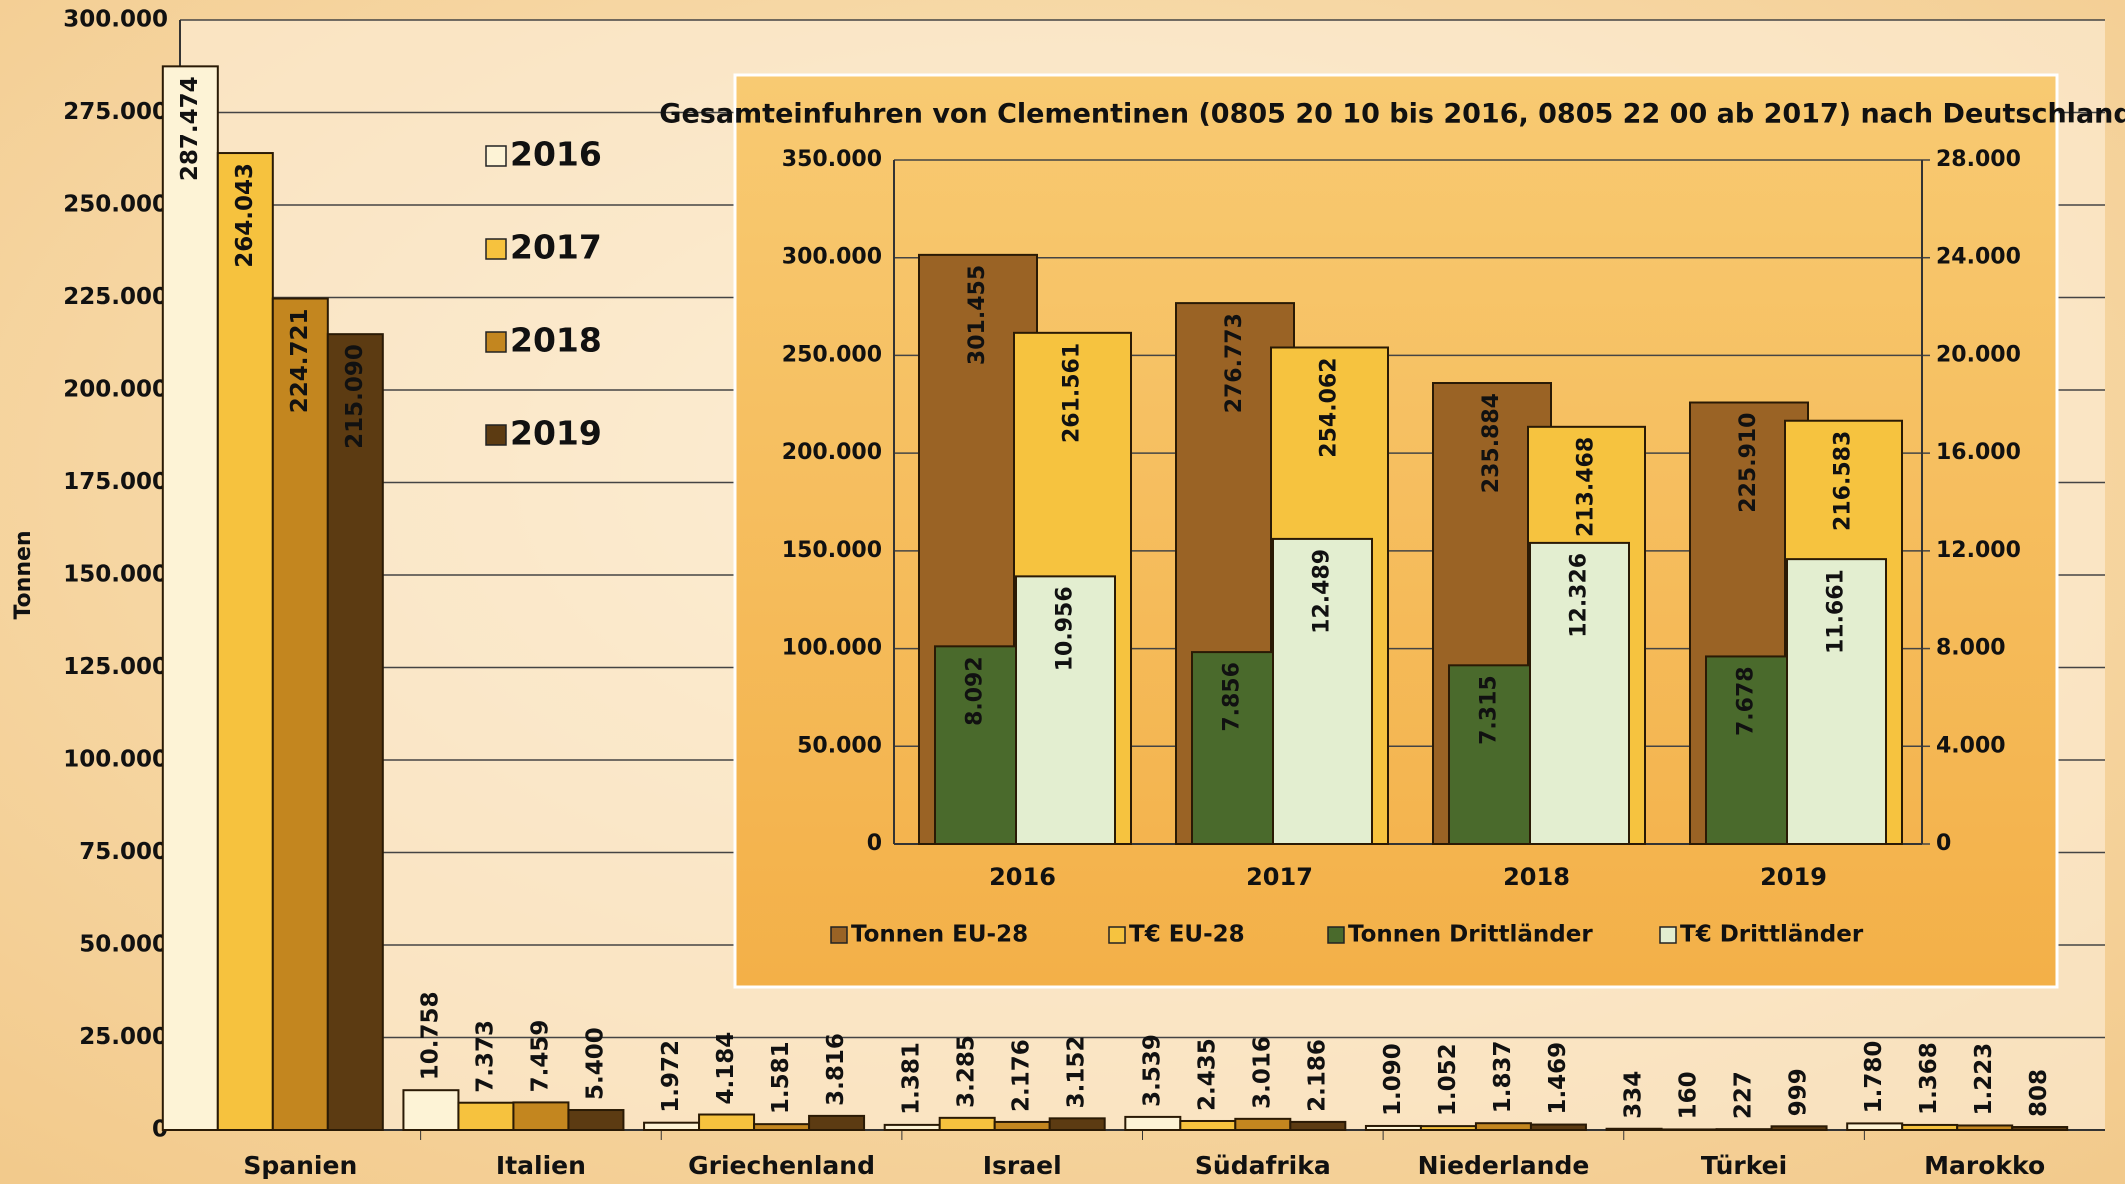 Image resolution: width=2125 pixels, height=1184 pixels. What do you see at coordinates (556, 154) in the screenshot?
I see `legend-label: 2016` at bounding box center [556, 154].